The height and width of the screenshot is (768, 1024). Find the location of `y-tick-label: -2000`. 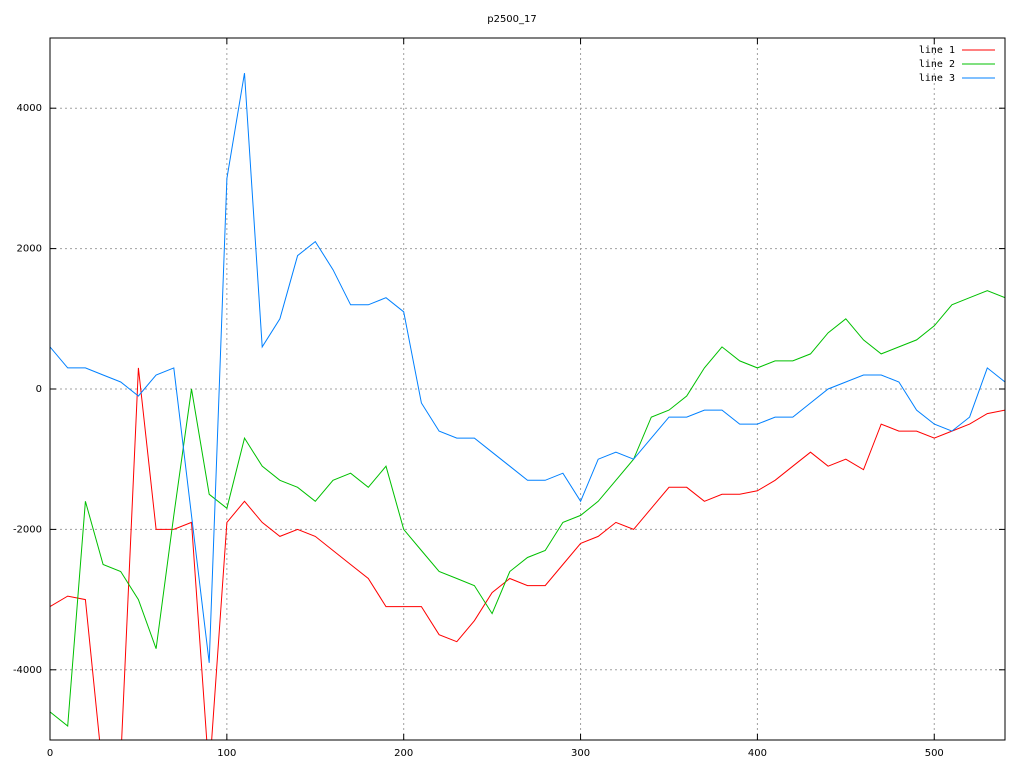

y-tick-label: -2000 is located at coordinates (27, 529).